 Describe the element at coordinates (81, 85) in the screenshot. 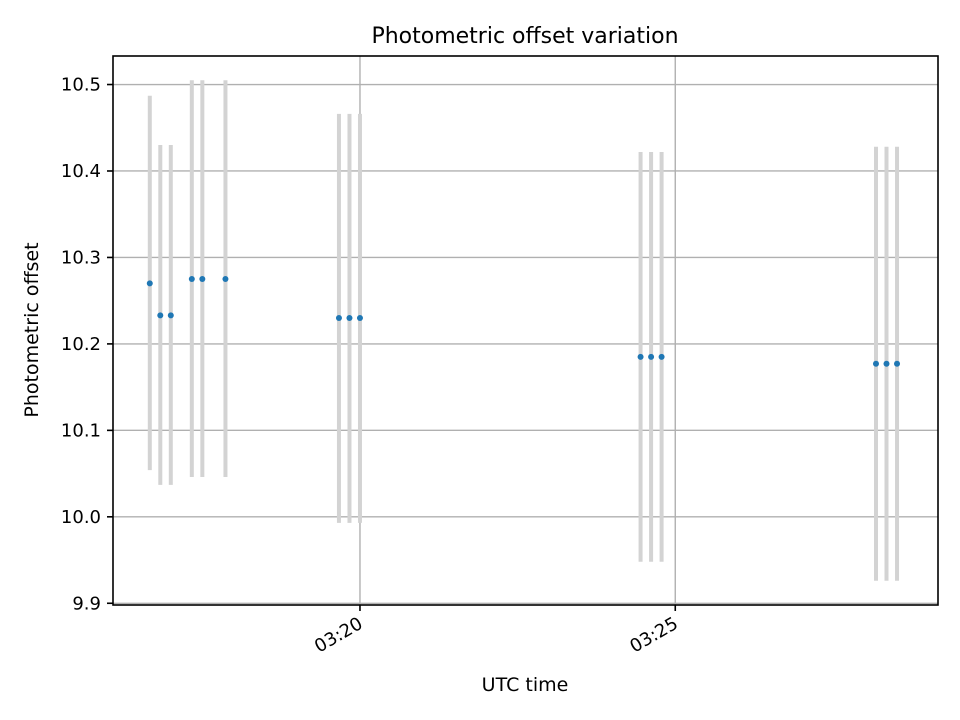

I see `y-tick-label: 10.5` at that location.